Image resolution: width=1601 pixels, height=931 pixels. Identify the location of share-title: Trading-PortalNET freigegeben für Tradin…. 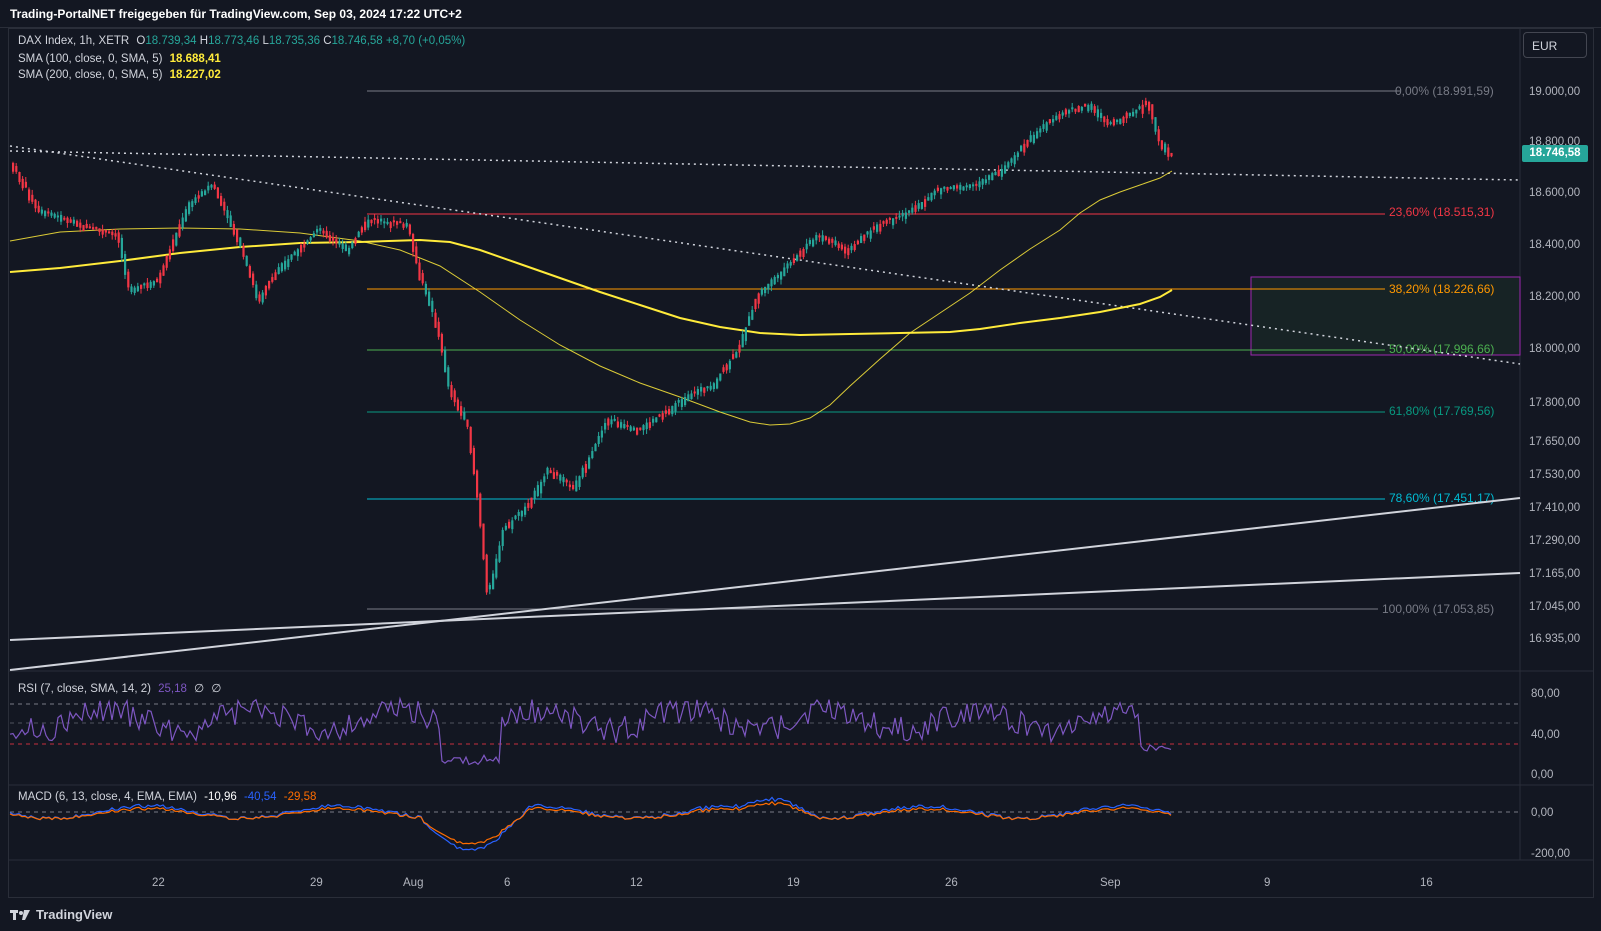
(236, 14).